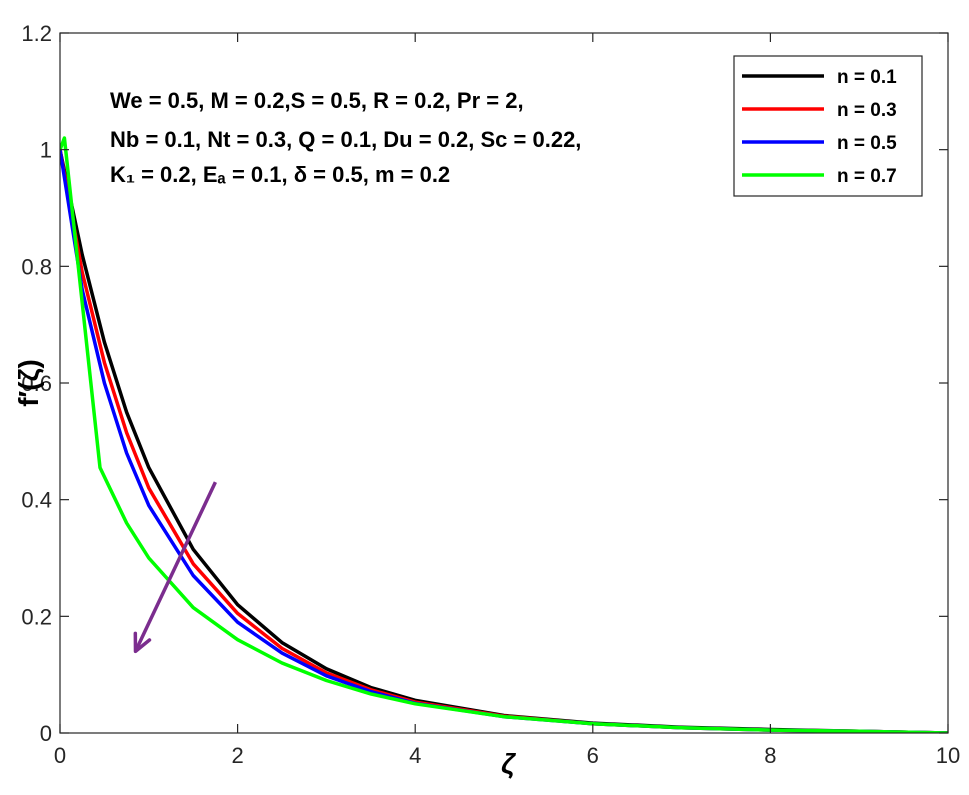 The height and width of the screenshot is (795, 969). Describe the element at coordinates (46, 150) in the screenshot. I see `y-tick-label: 1` at that location.